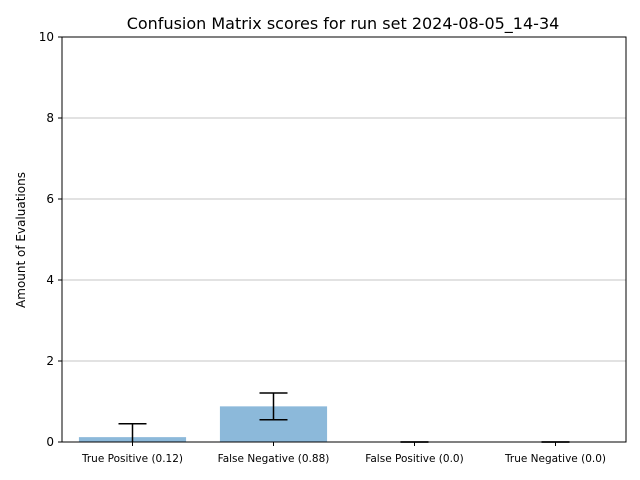  Describe the element at coordinates (50, 199) in the screenshot. I see `y-tick-label: 6` at that location.